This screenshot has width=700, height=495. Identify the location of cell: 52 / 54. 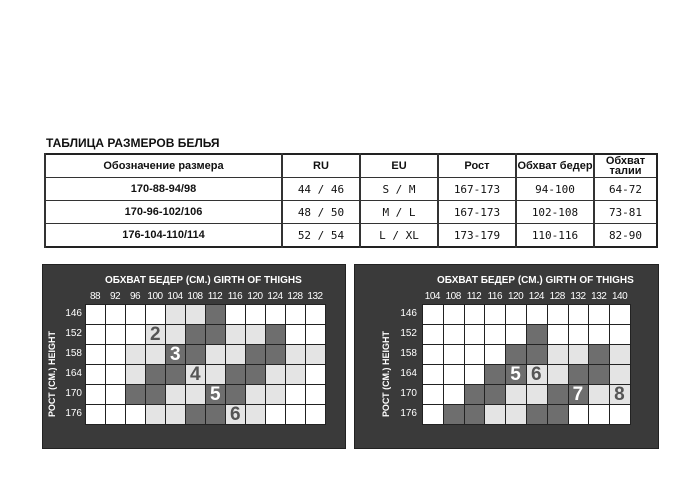
(321, 235).